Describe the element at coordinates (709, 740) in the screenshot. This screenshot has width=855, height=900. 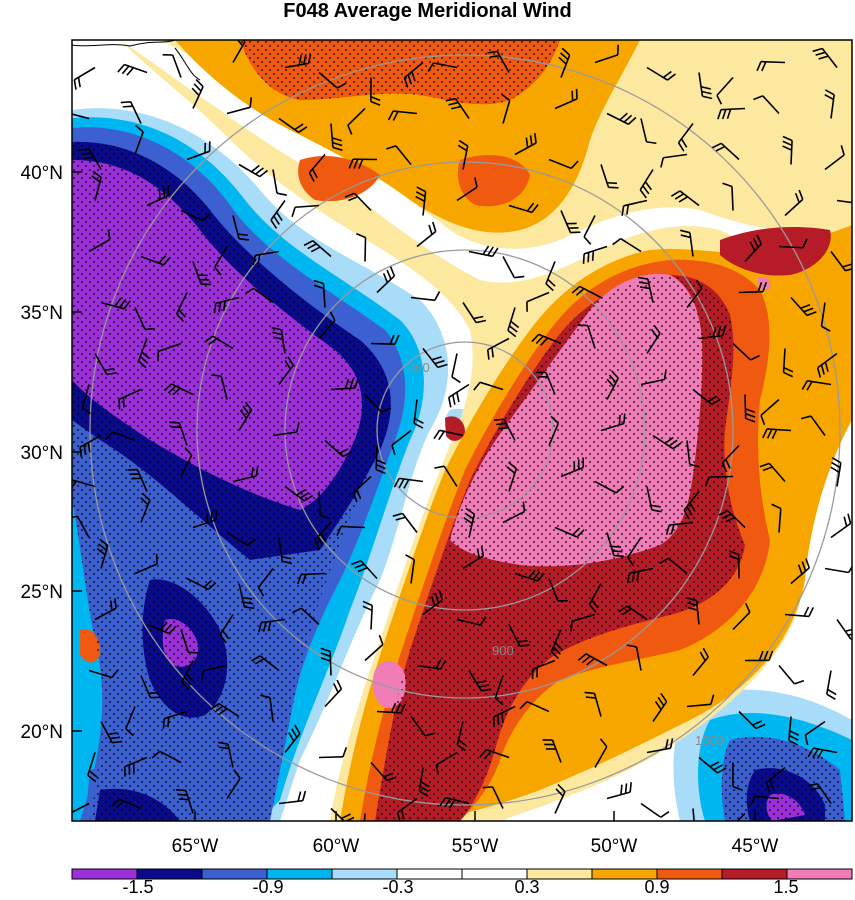
I see `ring-label-1500: 1500` at that location.